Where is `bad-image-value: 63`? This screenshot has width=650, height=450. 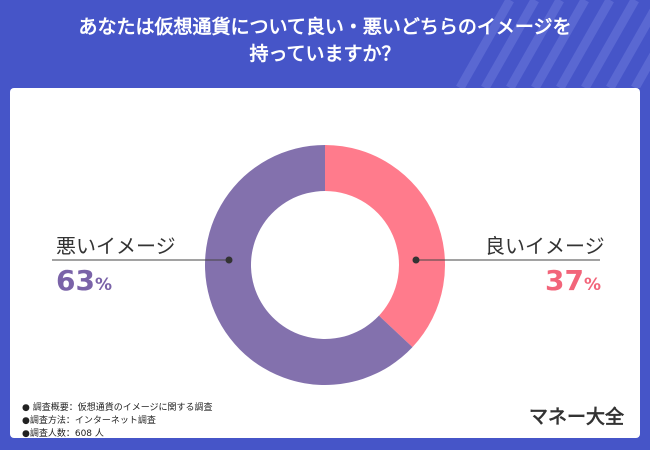
bad-image-value: 63 is located at coordinates (75, 280).